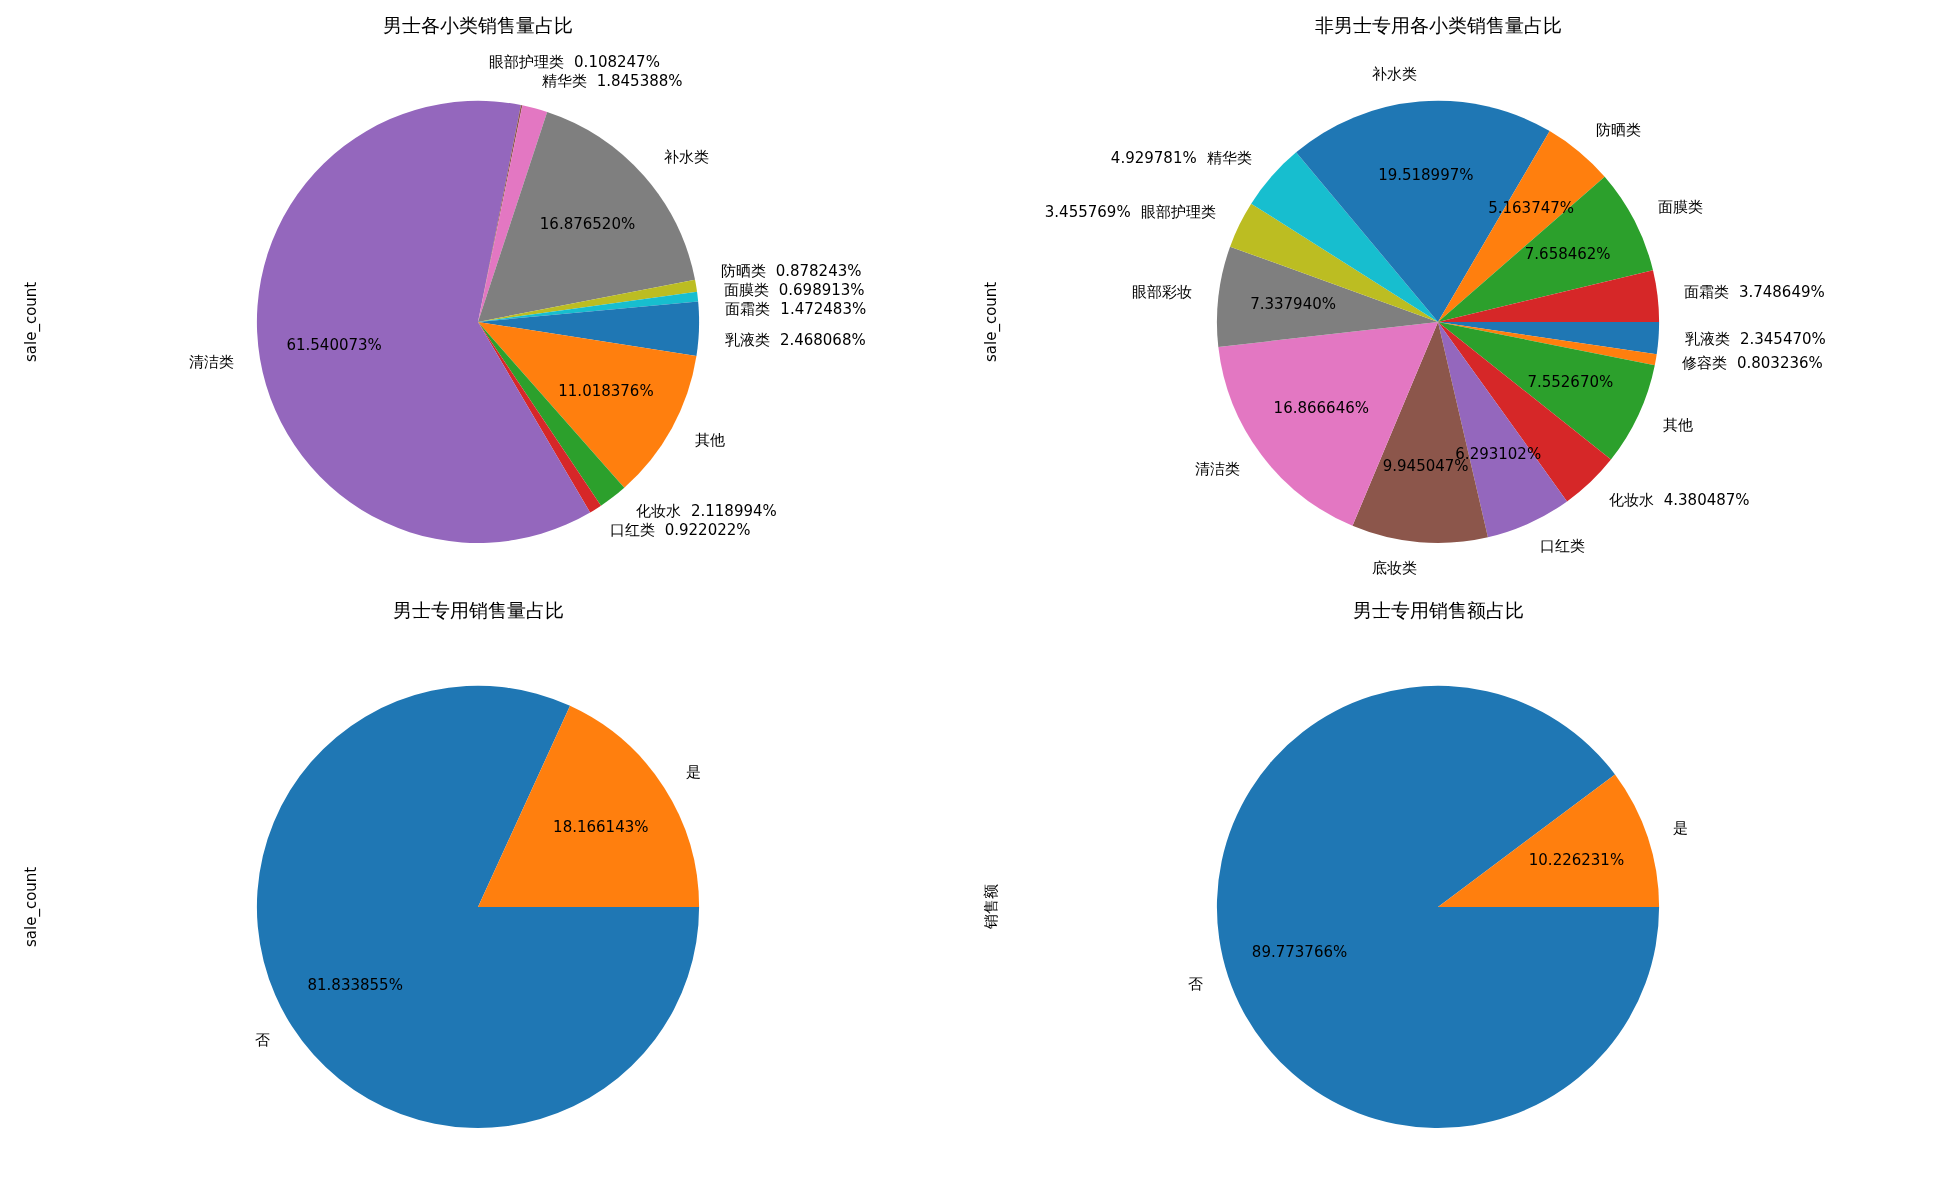  I want to click on data-label: 19.518997%, so click(1426, 175).